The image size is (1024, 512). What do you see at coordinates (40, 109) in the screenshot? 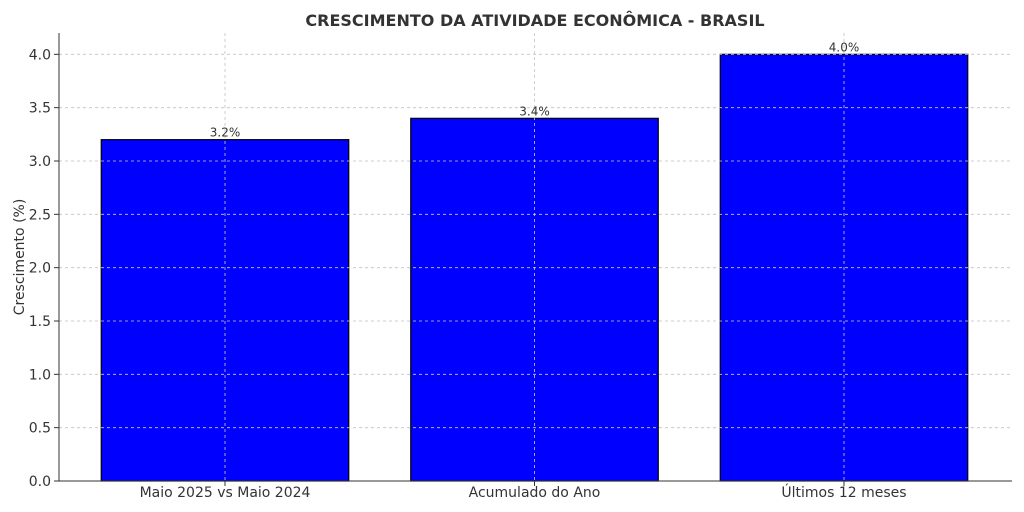
I see `y-tick-label: 3.5` at bounding box center [40, 109].